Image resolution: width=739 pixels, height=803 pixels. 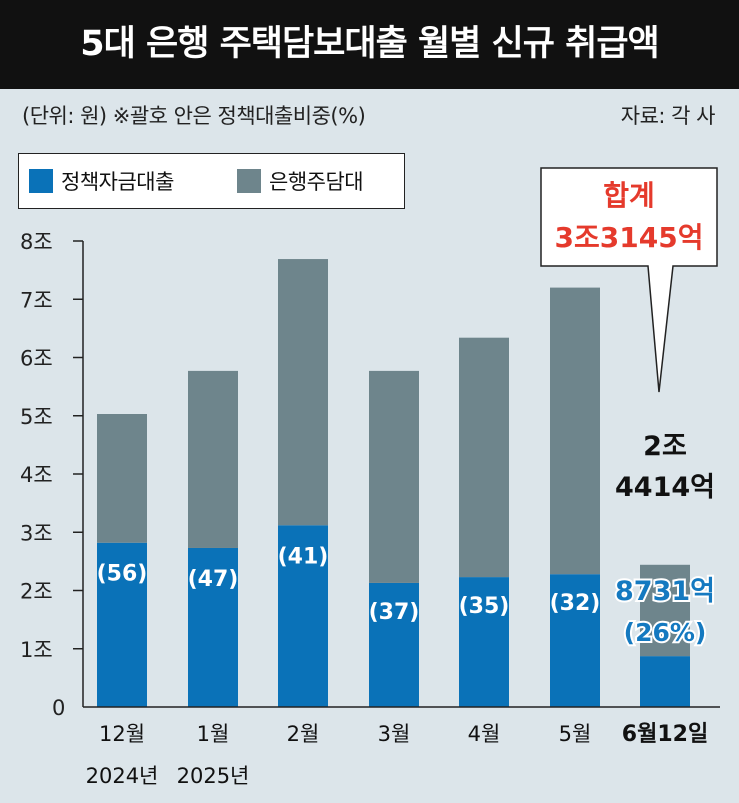 What do you see at coordinates (36, 475) in the screenshot?
I see `y-tick-label: 4조` at bounding box center [36, 475].